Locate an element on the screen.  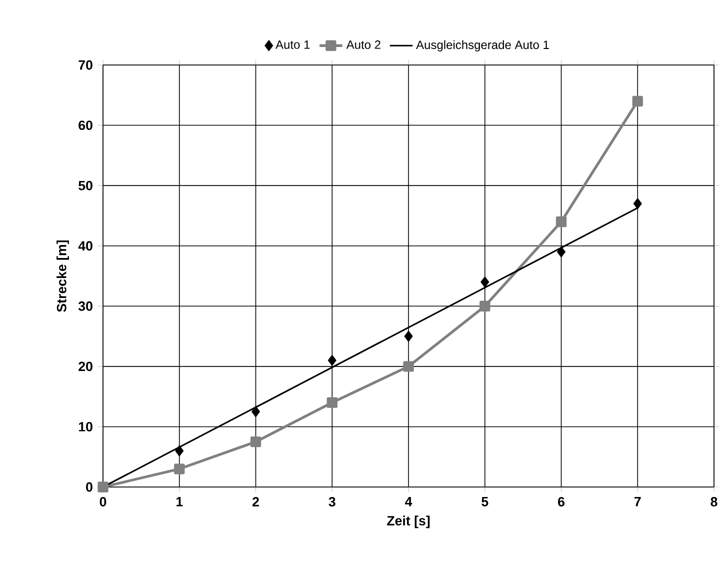
legend-label: Auto 1 is located at coordinates (293, 44).